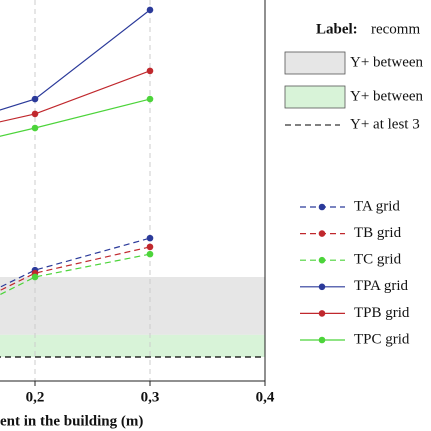 The width and height of the screenshot is (431, 431). Describe the element at coordinates (382, 313) in the screenshot. I see `legend-label: TPB grid` at that location.